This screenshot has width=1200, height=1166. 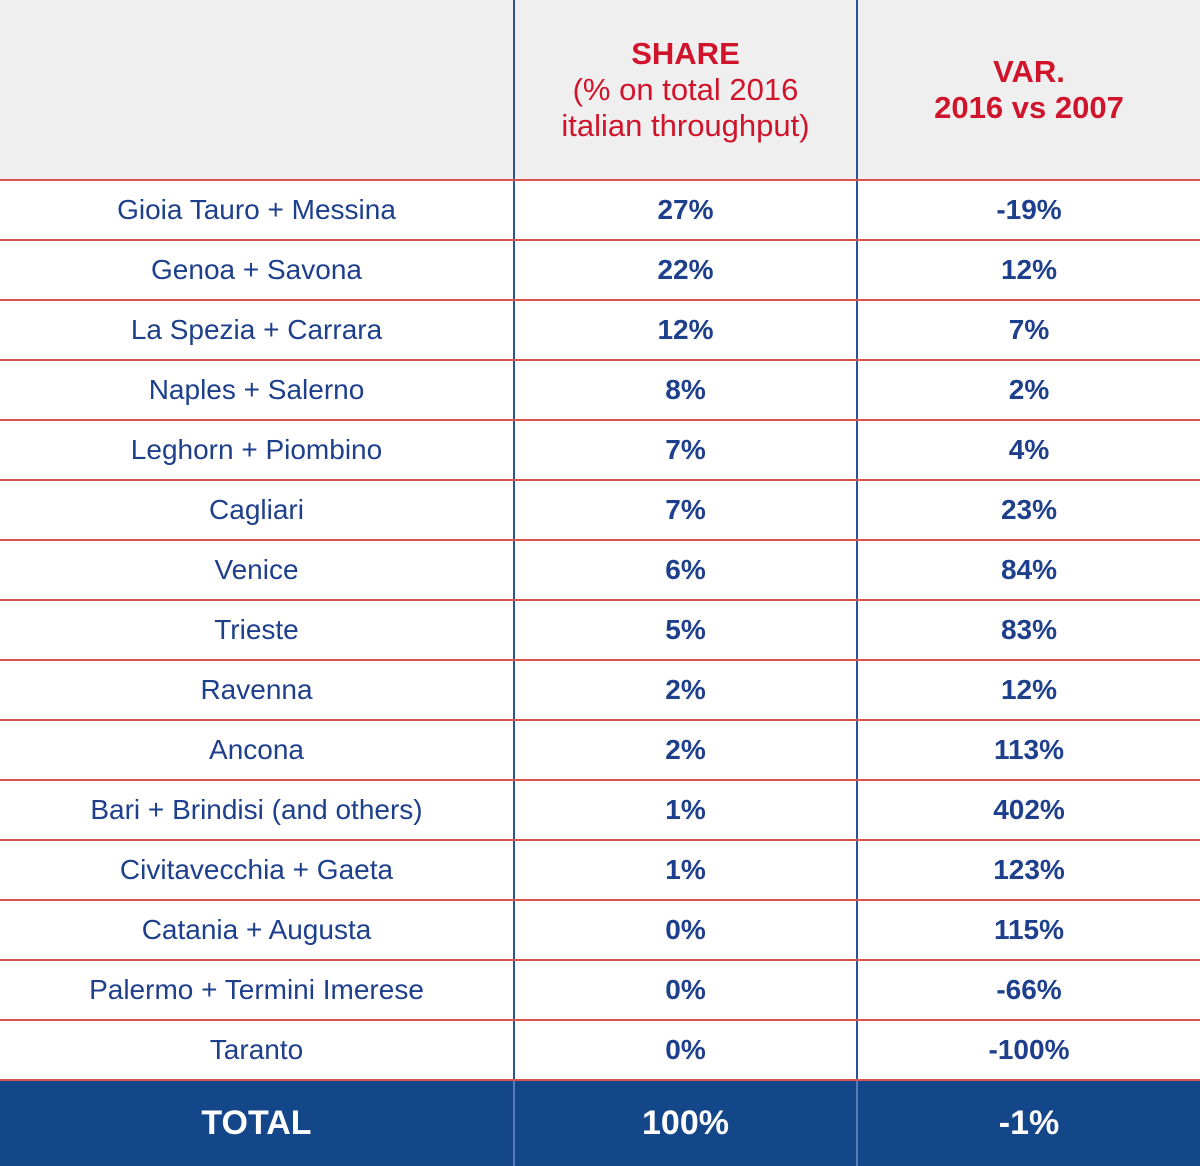 What do you see at coordinates (256, 1123) in the screenshot?
I see `total-cell: TOTAL` at bounding box center [256, 1123].